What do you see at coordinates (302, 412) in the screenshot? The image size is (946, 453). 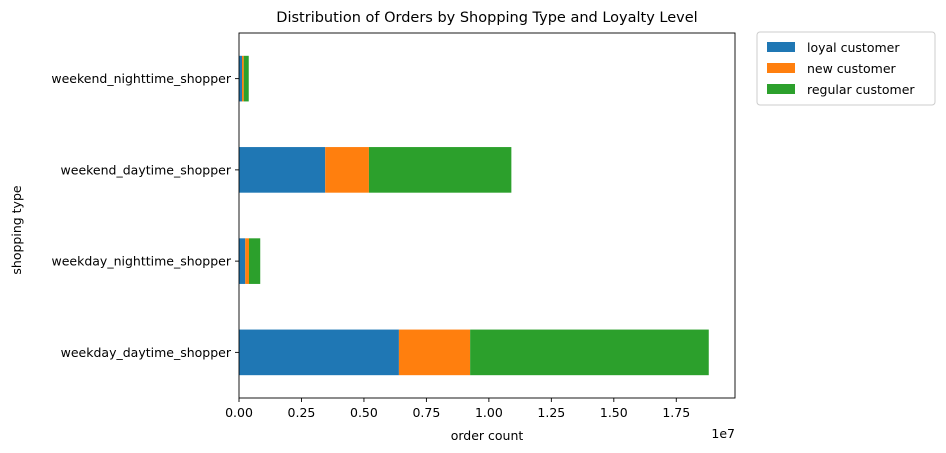 I see `x-tick-label: 0.25` at bounding box center [302, 412].